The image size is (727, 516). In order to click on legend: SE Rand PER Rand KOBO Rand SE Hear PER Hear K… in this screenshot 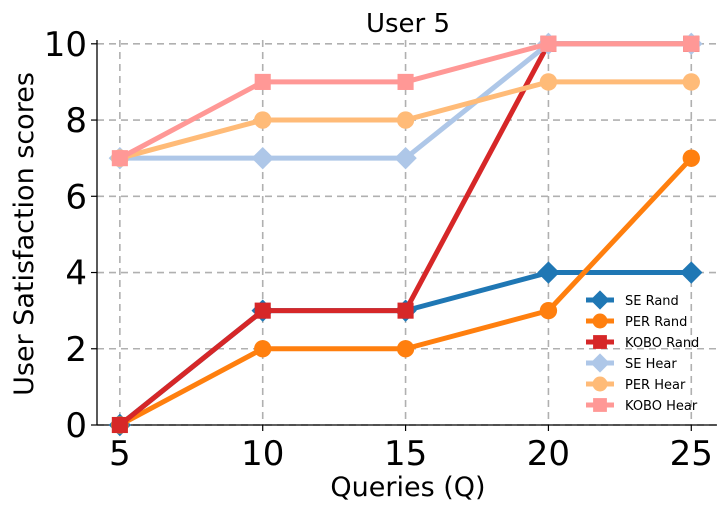, I will do `click(642, 352)`.